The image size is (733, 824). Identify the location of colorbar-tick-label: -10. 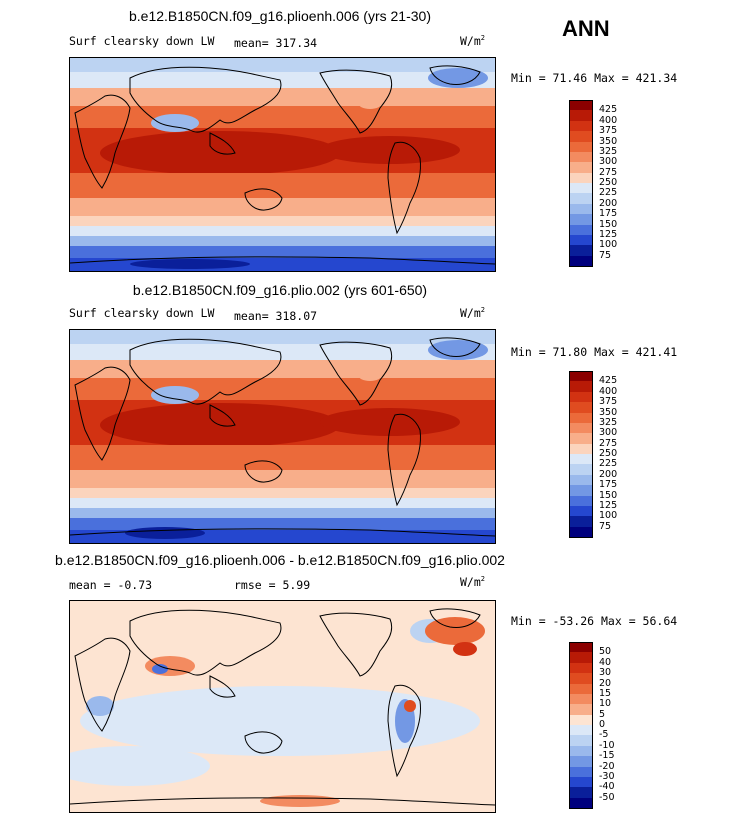
(607, 745).